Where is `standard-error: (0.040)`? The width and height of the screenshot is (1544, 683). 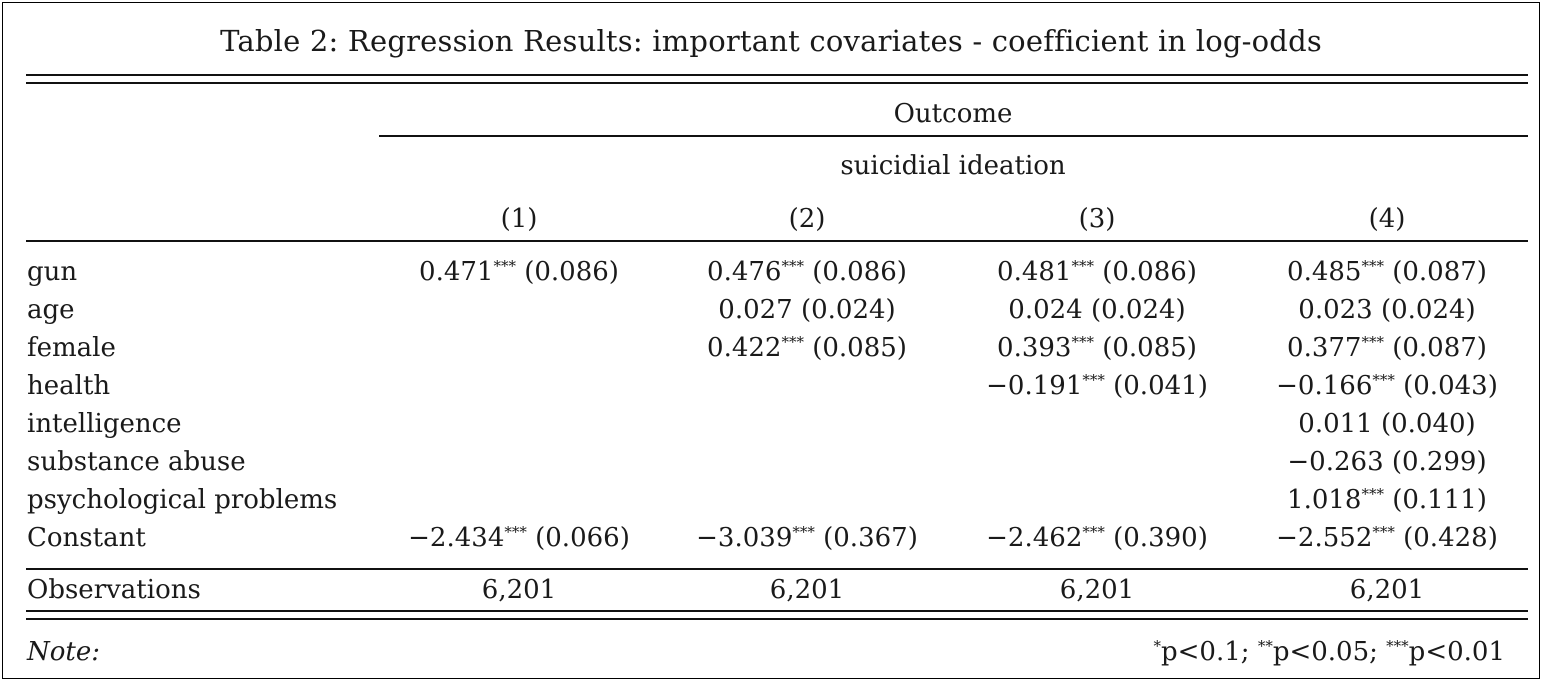 standard-error: (0.040) is located at coordinates (1428, 424).